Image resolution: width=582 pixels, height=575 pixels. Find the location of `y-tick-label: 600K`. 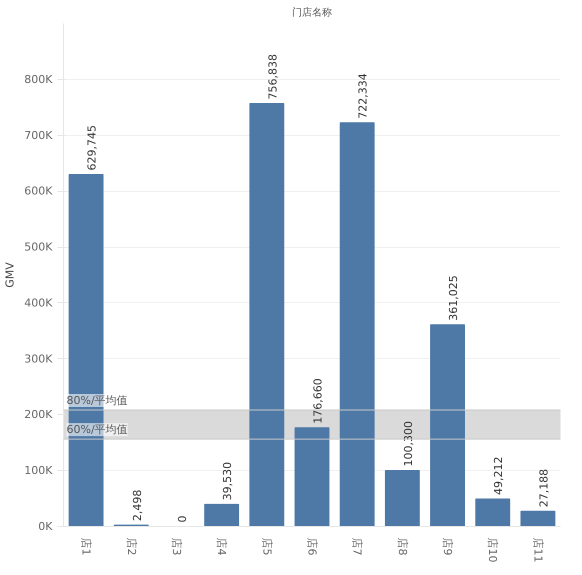

y-tick-label: 600K is located at coordinates (39, 191).